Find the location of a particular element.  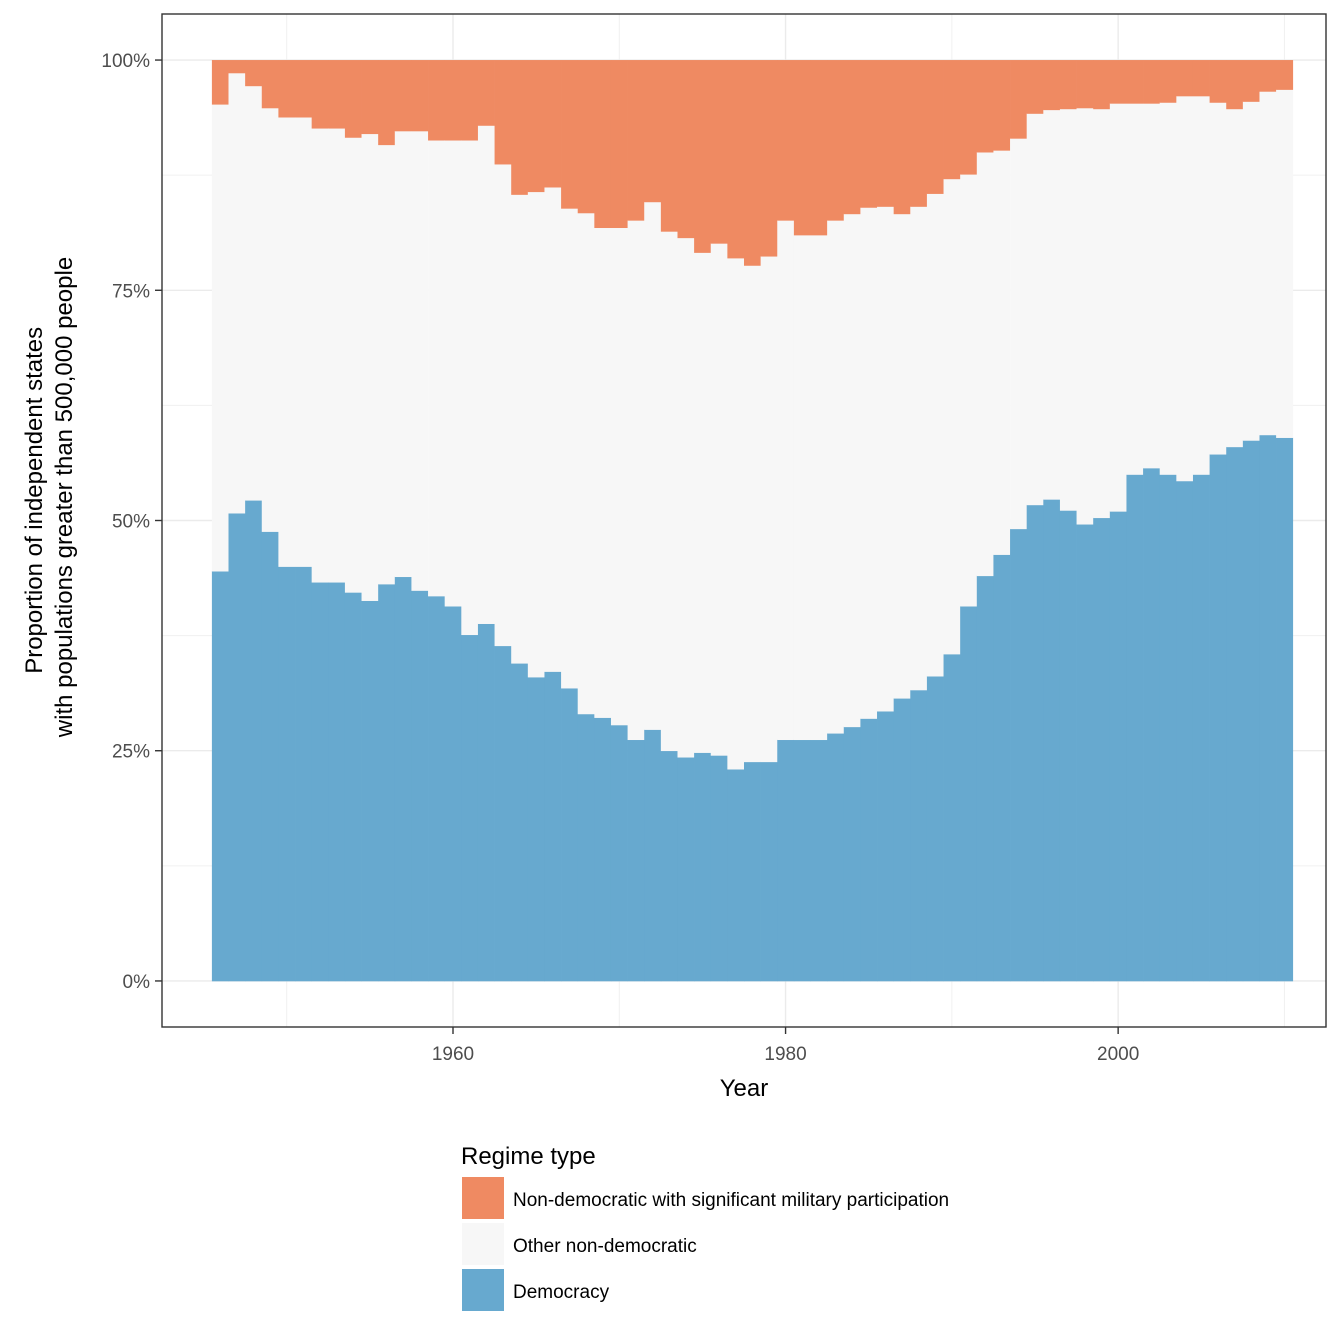

bar-other-non-democratic-1973 is located at coordinates (669, 491).